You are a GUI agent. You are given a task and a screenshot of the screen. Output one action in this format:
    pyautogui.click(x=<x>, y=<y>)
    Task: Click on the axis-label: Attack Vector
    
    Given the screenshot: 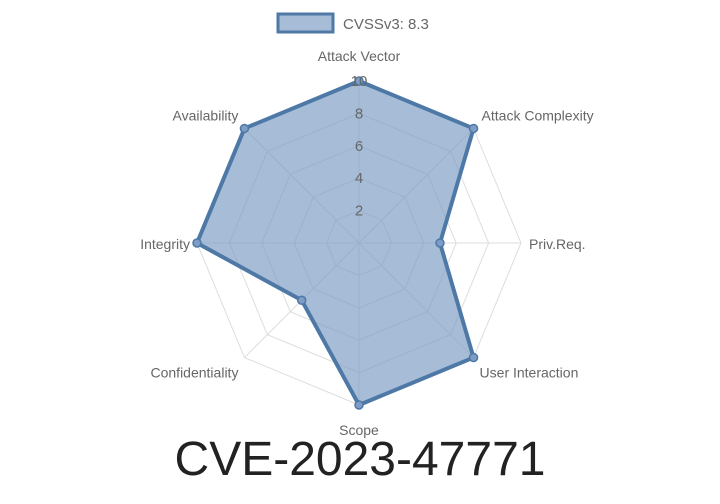 What is the action you would take?
    pyautogui.click(x=359, y=56)
    